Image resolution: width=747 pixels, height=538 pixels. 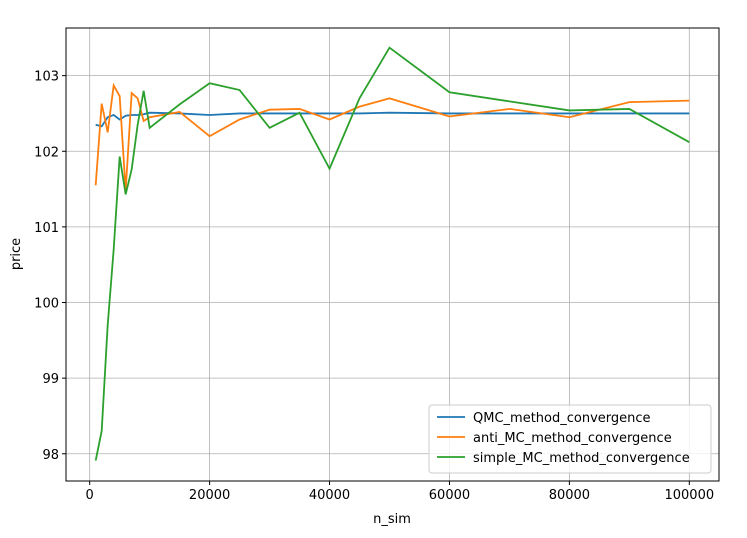 I want to click on x-tick-label: 60000, so click(x=449, y=495).